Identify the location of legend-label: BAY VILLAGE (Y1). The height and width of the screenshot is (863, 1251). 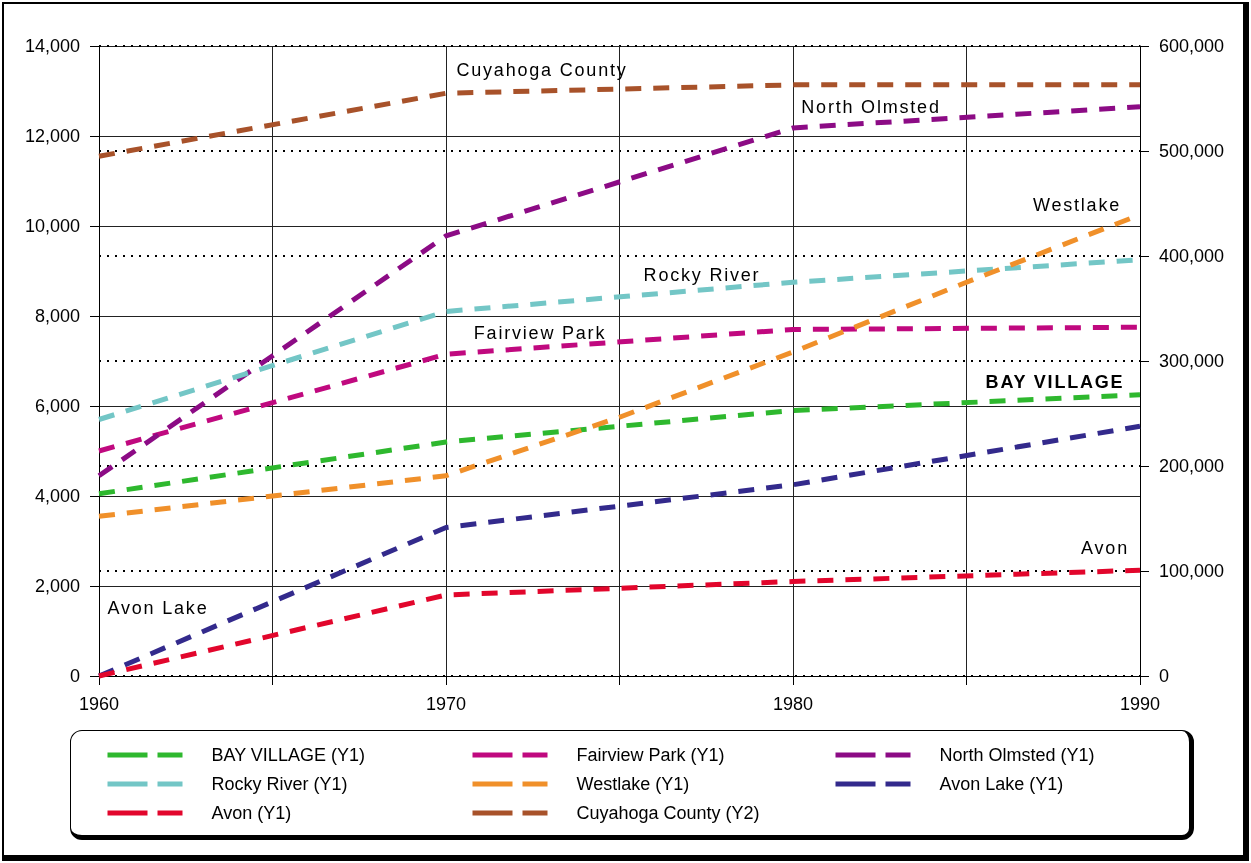
(288, 755).